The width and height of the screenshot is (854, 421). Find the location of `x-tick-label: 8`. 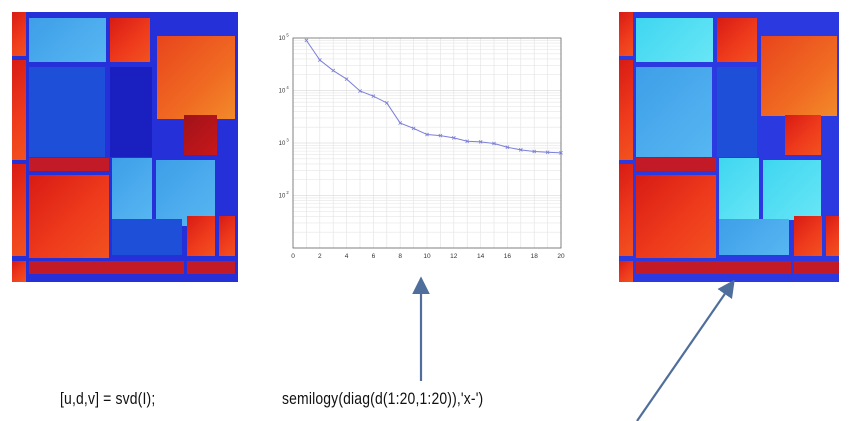

x-tick-label: 8 is located at coordinates (400, 256).